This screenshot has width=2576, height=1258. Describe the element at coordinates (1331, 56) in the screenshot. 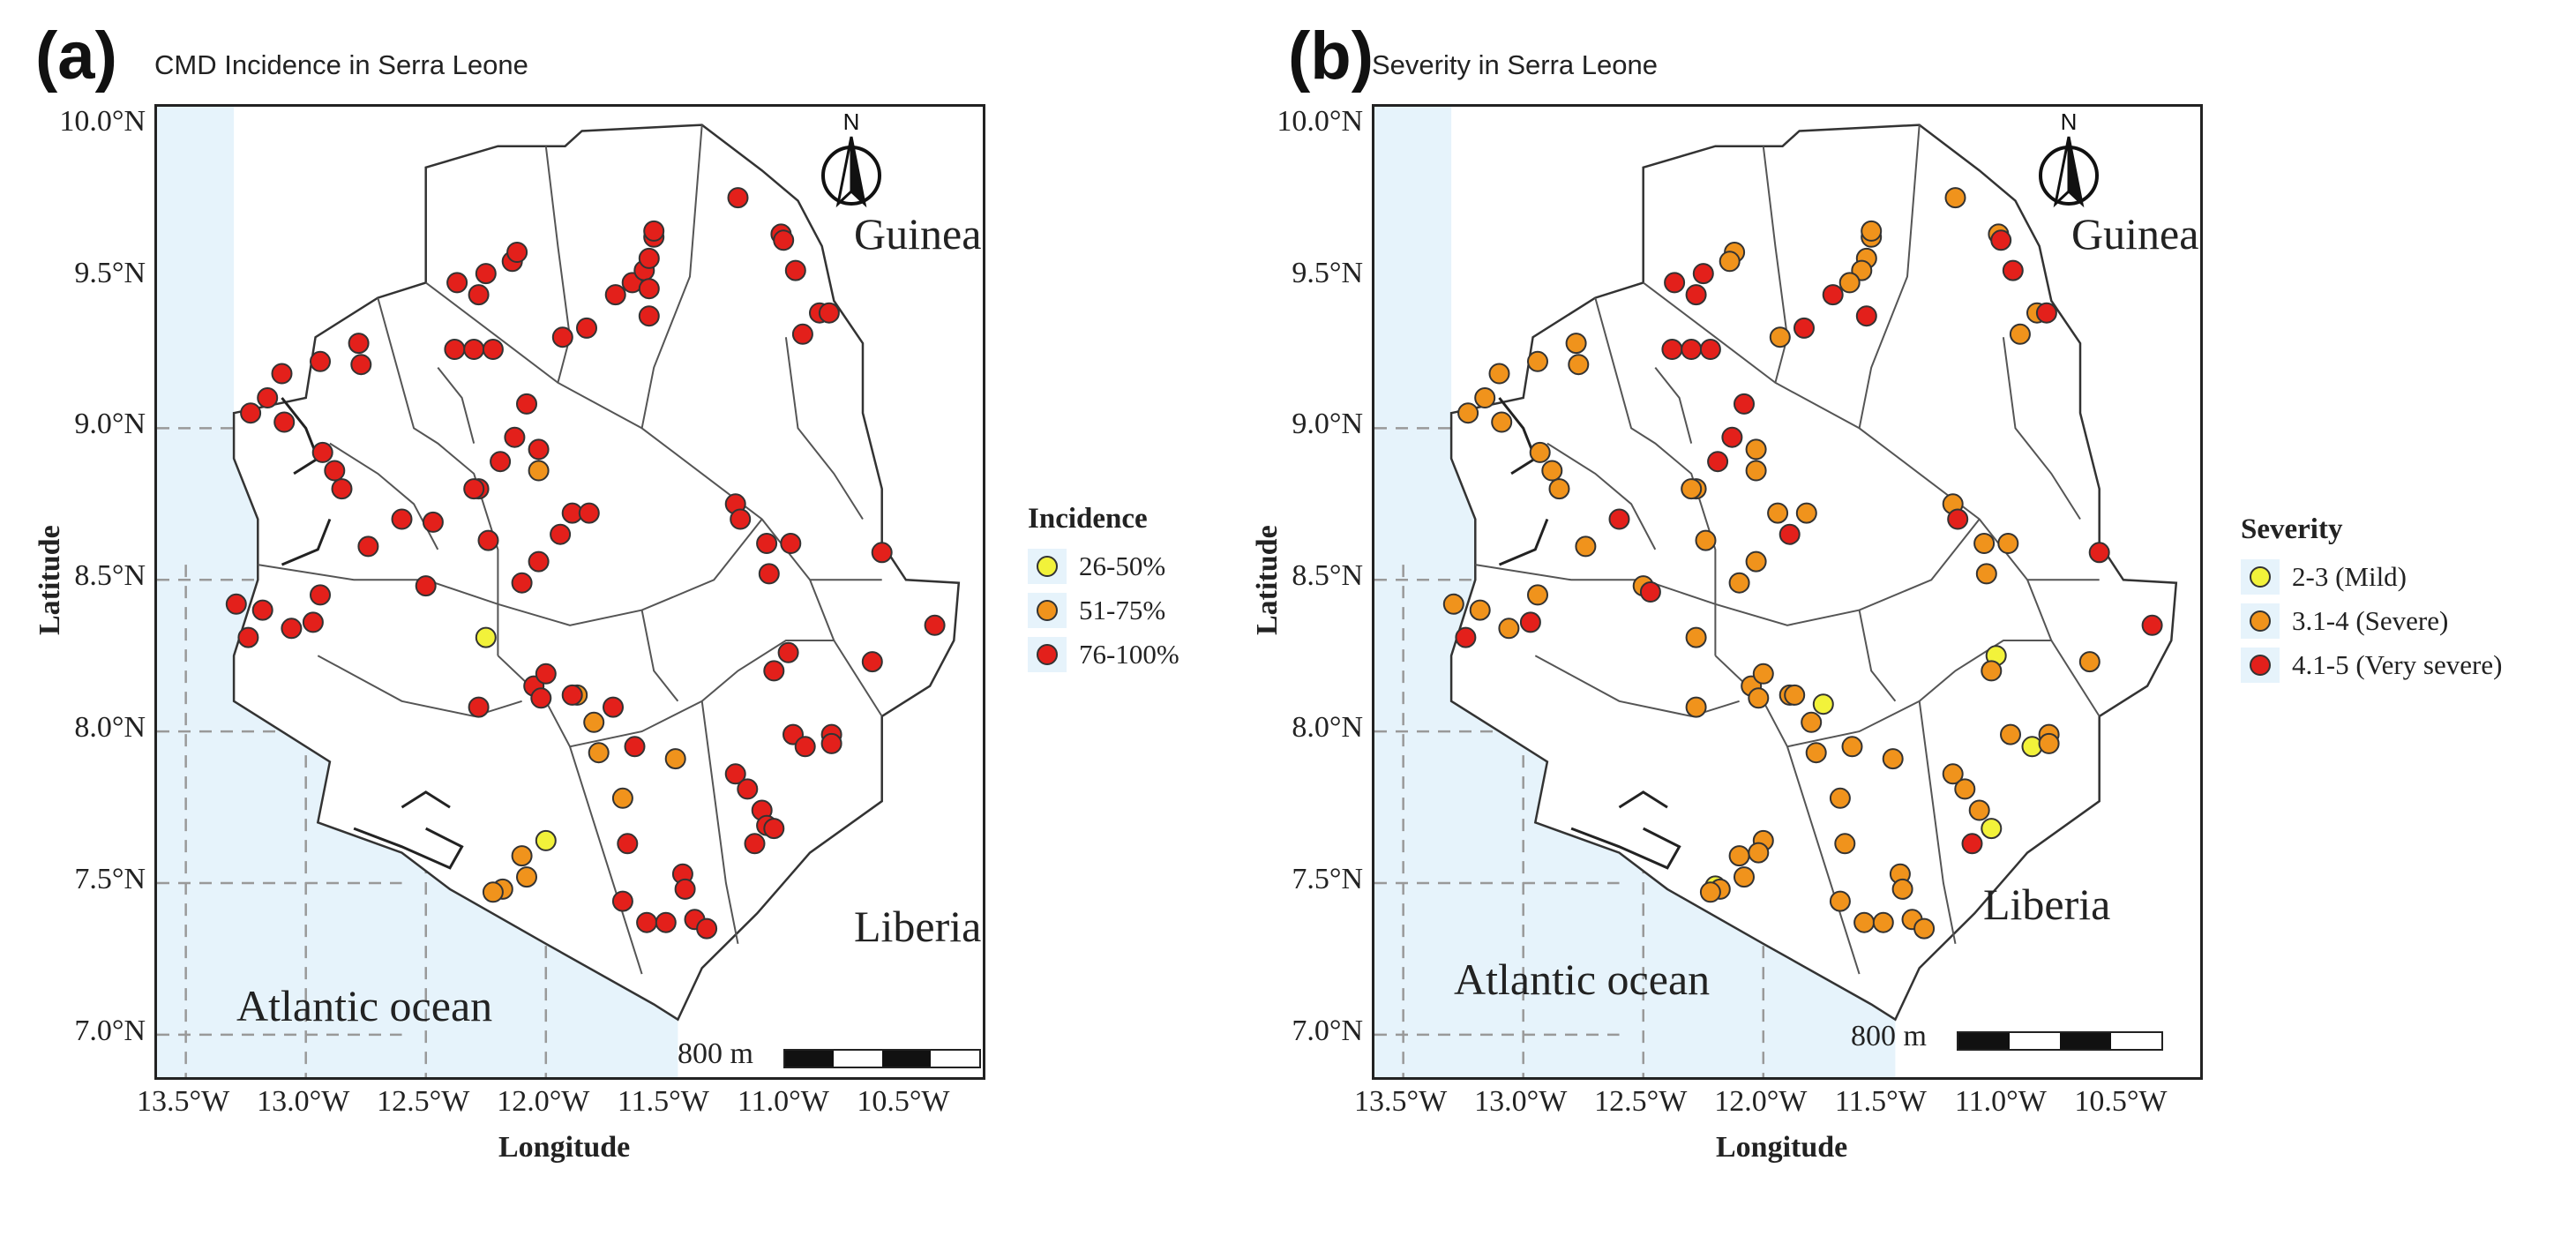

I see `panel-letter: (b)` at that location.